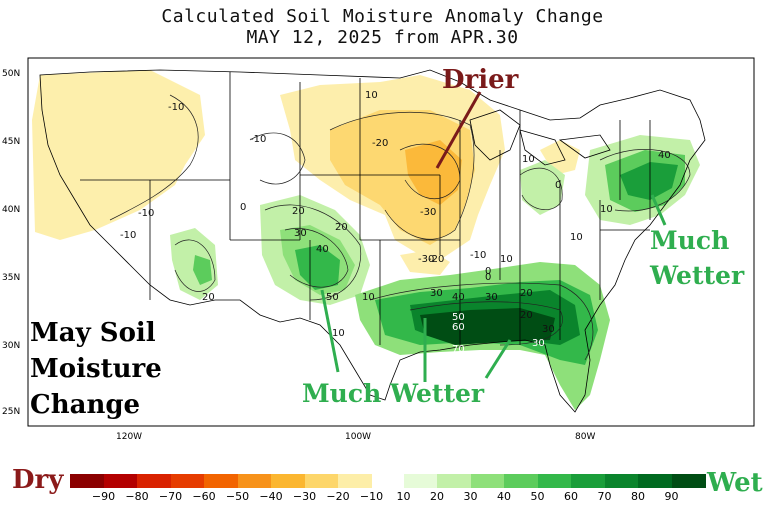 Image resolution: width=765 pixels, height=512 pixels. I want to click on longitude-labels: 120W 100W 80W, so click(355, 437).